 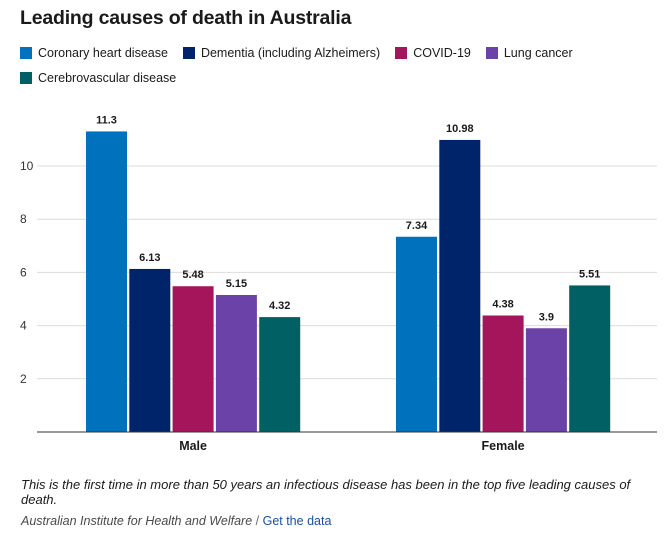 I want to click on data-label-female-dementia-including-alzheimers: 10.98, so click(x=460, y=129).